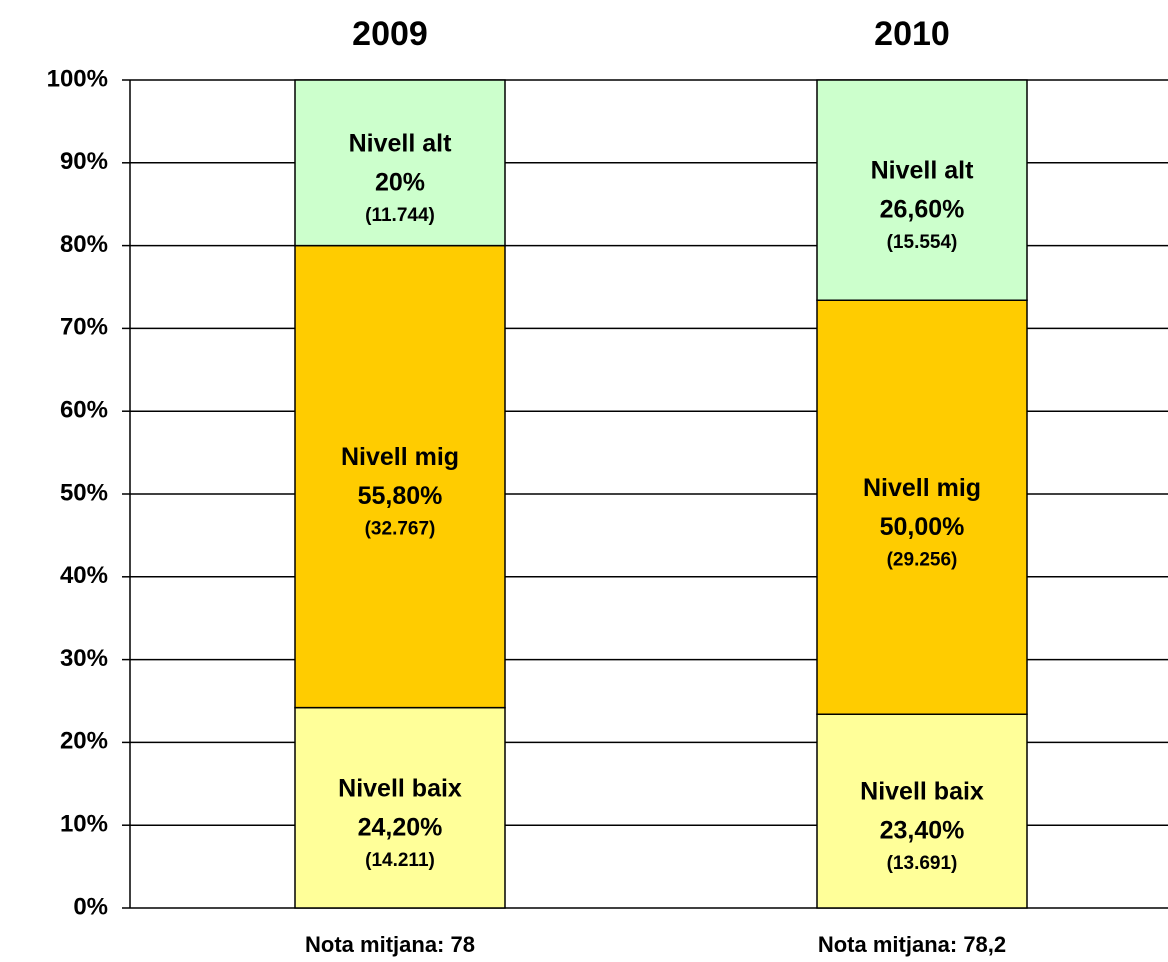 This screenshot has height=962, width=1168. What do you see at coordinates (922, 863) in the screenshot?
I see `count-label: (13.691)` at bounding box center [922, 863].